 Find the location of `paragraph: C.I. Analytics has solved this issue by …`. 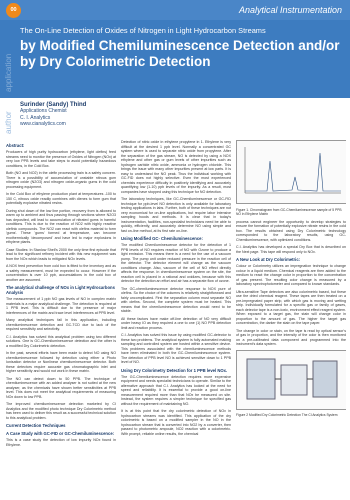

paragraph: C.I. Analytics has solved this issue by … is located at coordinates (176, 348).